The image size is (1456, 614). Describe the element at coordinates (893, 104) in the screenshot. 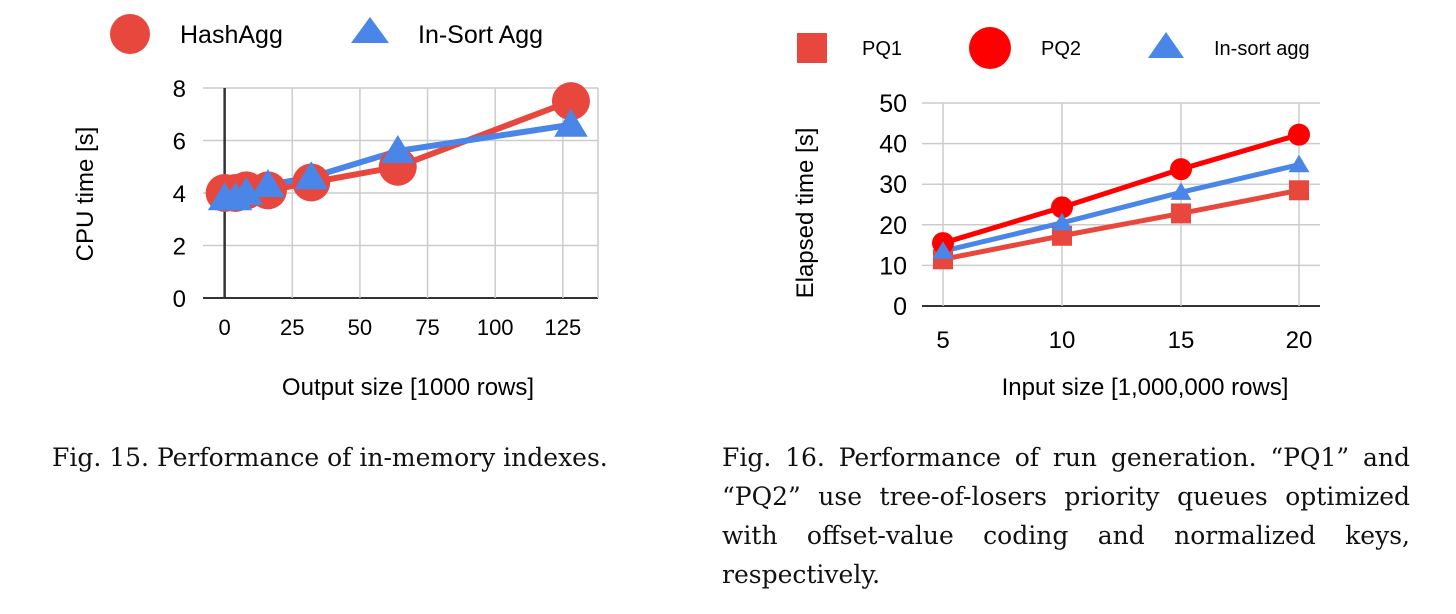

I see `chart2-y-tick-label: 50` at that location.